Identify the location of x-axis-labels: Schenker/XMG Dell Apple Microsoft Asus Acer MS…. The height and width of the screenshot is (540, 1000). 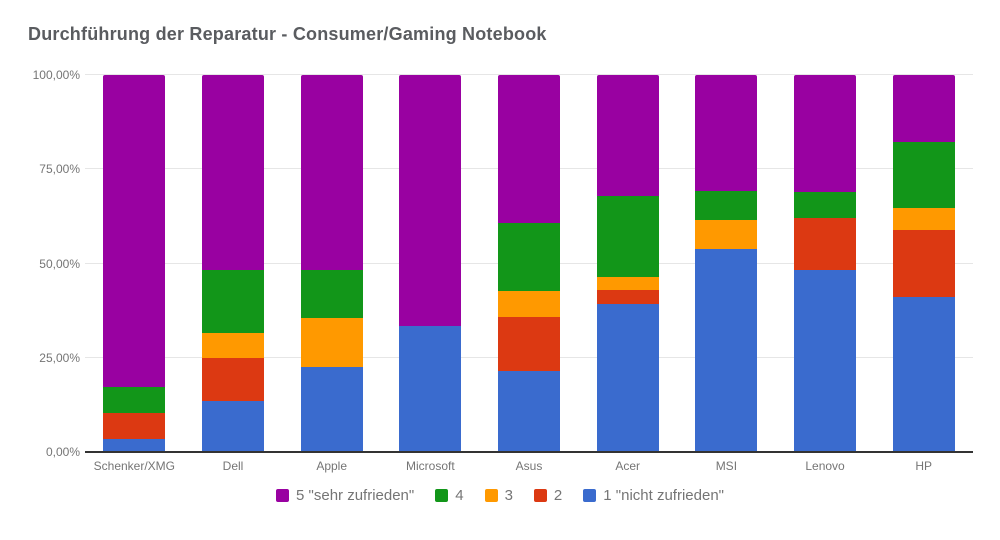
(529, 466).